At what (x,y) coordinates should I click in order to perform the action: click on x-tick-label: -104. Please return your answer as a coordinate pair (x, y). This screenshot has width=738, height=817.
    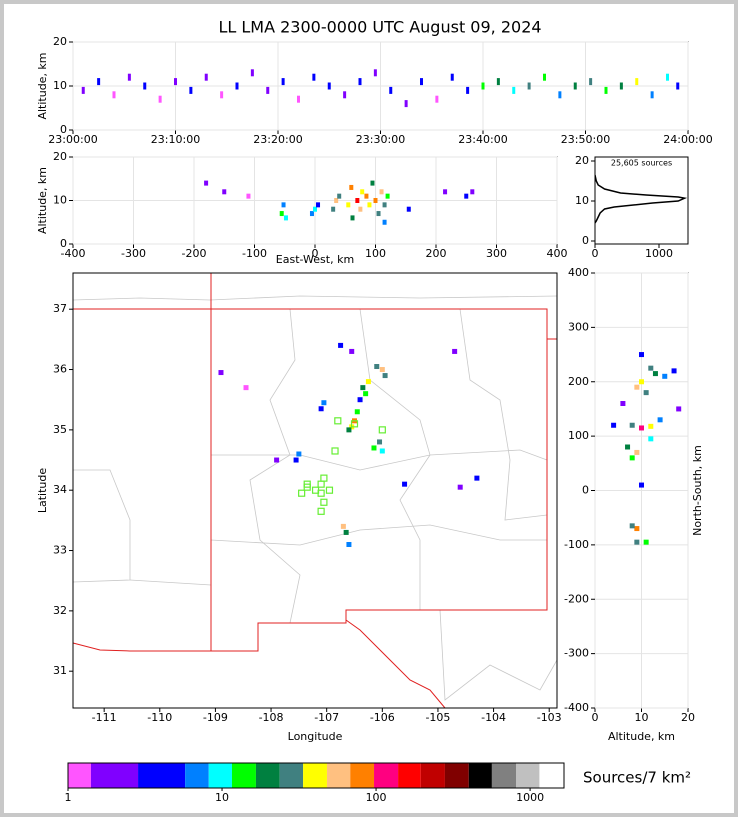
    Looking at the image, I should click on (493, 717).